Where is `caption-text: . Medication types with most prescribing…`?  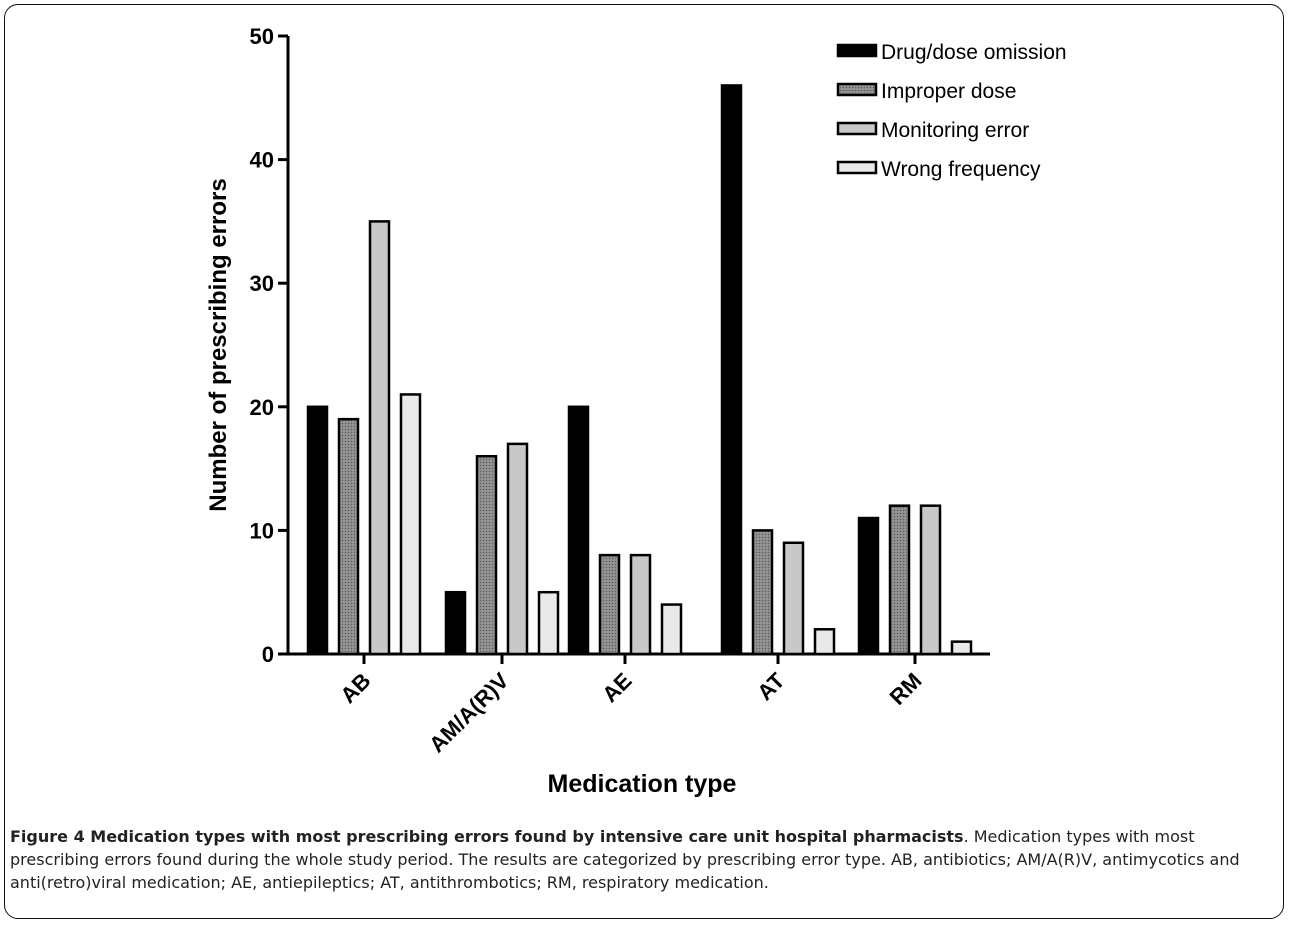
caption-text: . Medication types with most prescribing… is located at coordinates (625, 859).